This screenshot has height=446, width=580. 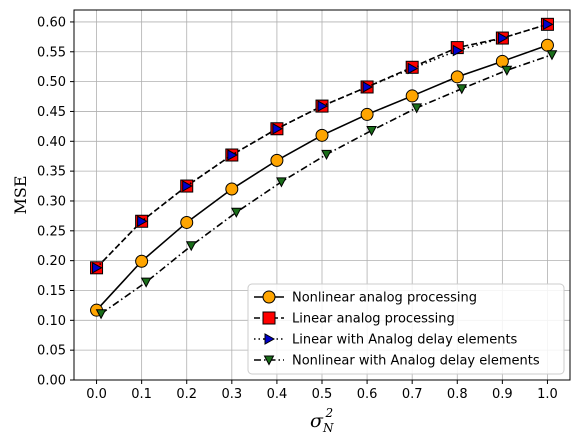 I want to click on x-tick-label: 0.8, so click(x=457, y=394).